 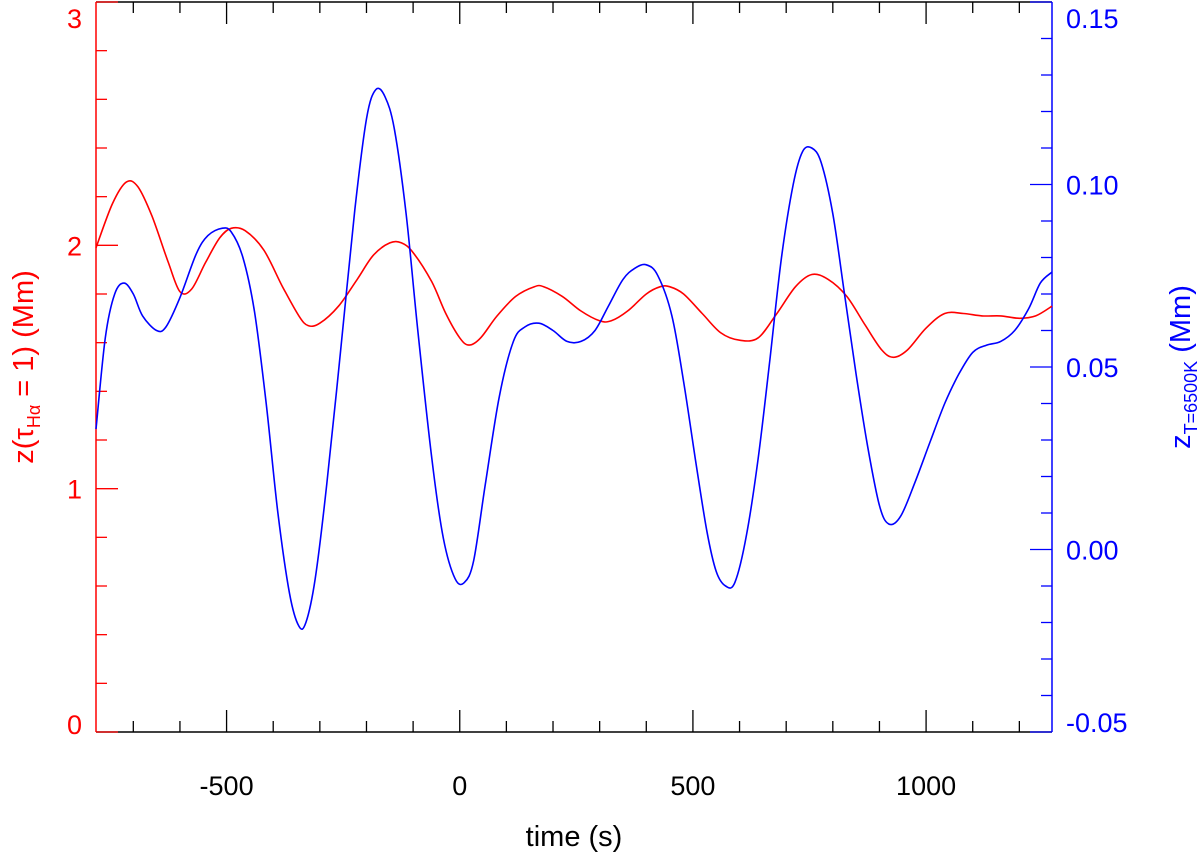 I want to click on x-tick-label: -500, so click(x=227, y=786).